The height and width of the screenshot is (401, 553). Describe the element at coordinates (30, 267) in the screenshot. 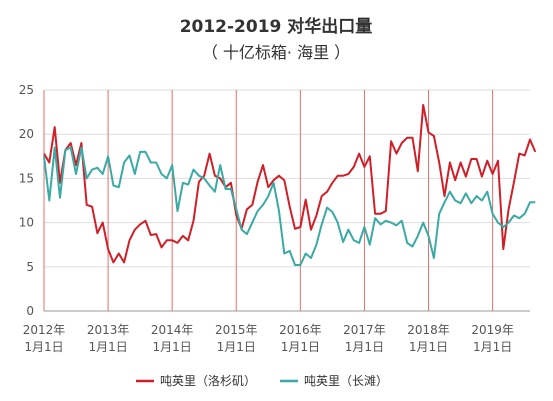

I see `y-tick-label: 5` at that location.